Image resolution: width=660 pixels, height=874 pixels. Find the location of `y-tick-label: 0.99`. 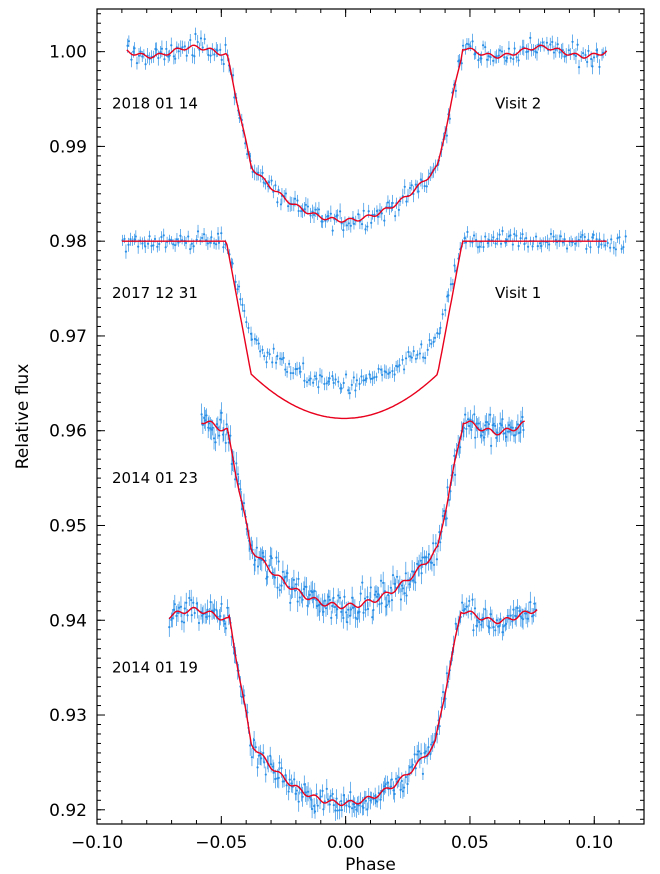

y-tick-label: 0.99 is located at coordinates (68, 147).